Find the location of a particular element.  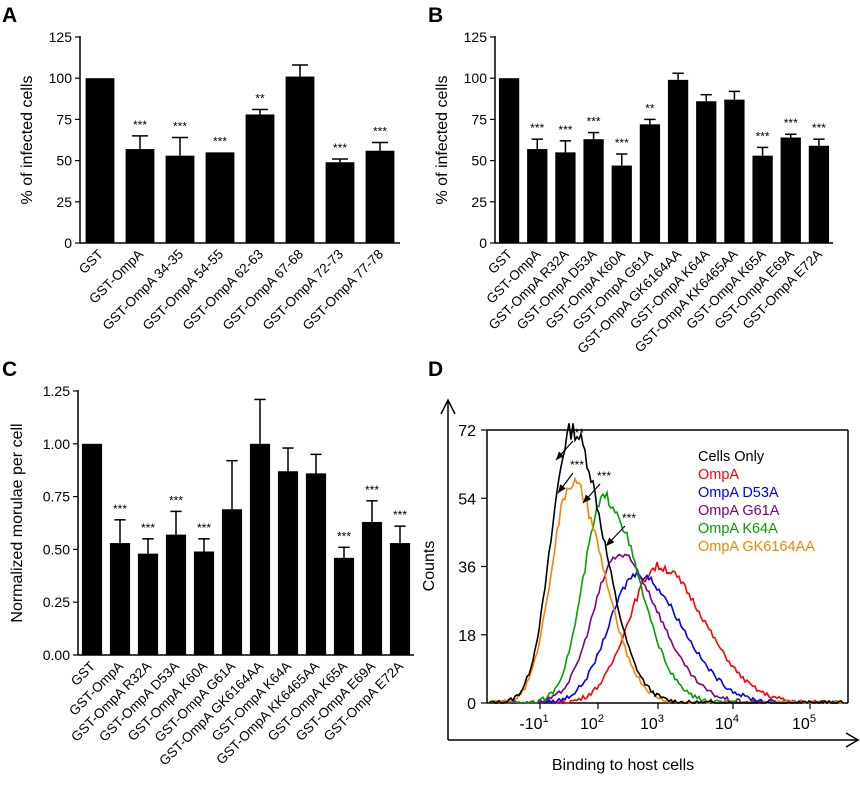

y-tick-label: 18 is located at coordinates (467, 636).